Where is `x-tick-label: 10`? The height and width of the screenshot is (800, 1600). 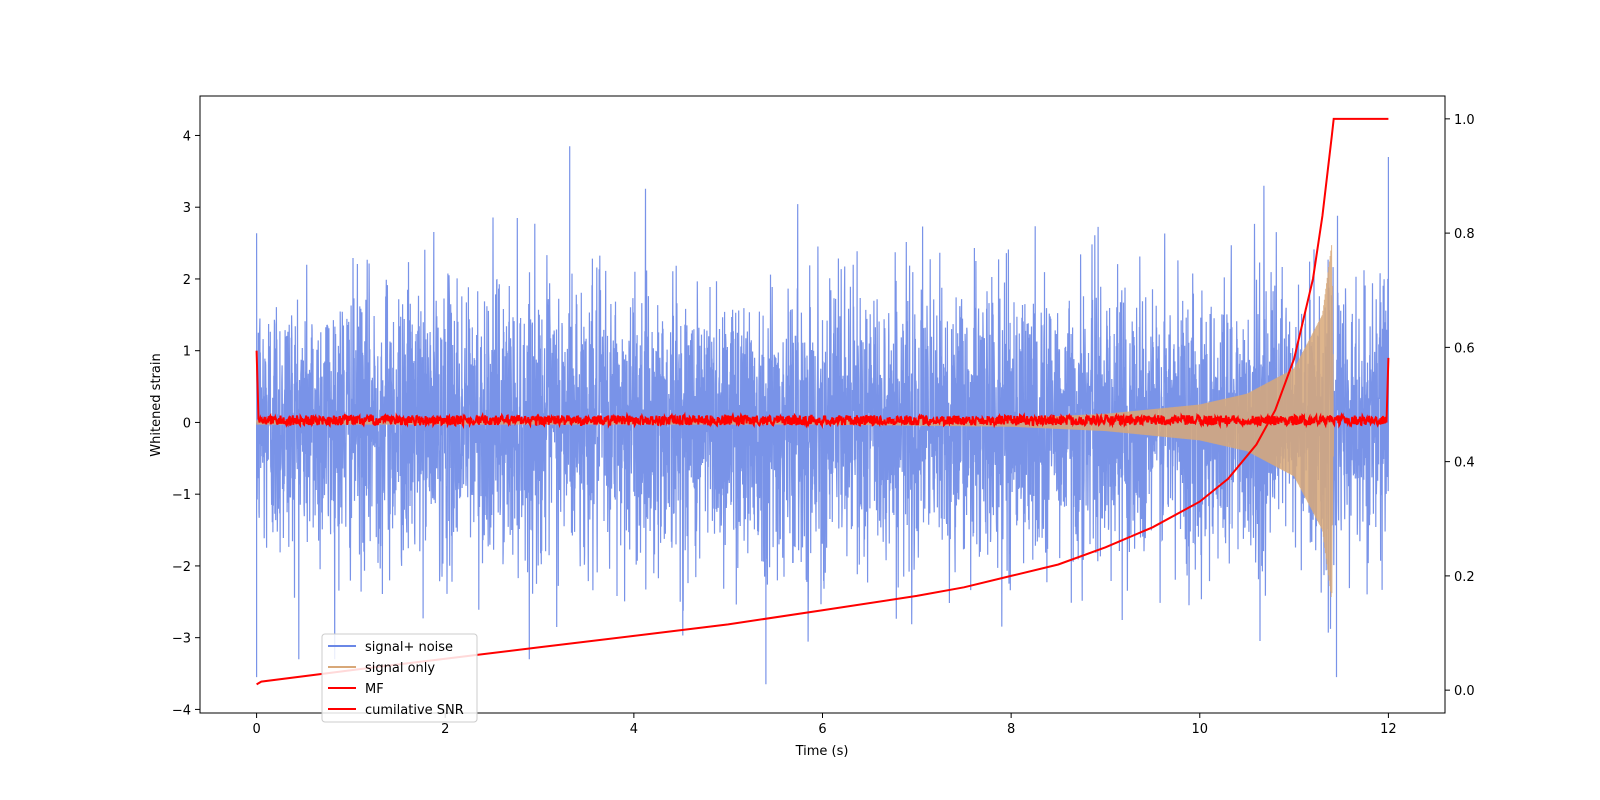 x-tick-label: 10 is located at coordinates (1199, 729).